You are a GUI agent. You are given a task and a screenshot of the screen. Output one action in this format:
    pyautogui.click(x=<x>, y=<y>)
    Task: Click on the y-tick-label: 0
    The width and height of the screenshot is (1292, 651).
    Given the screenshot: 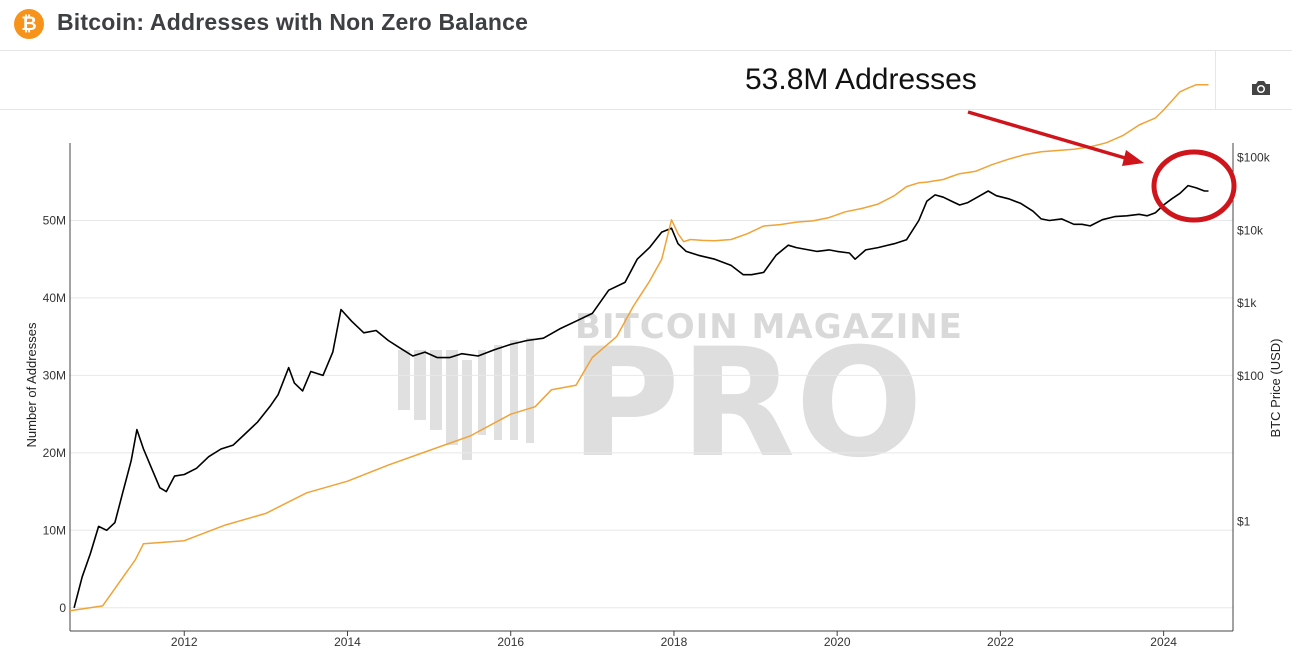 What is the action you would take?
    pyautogui.click(x=62, y=608)
    